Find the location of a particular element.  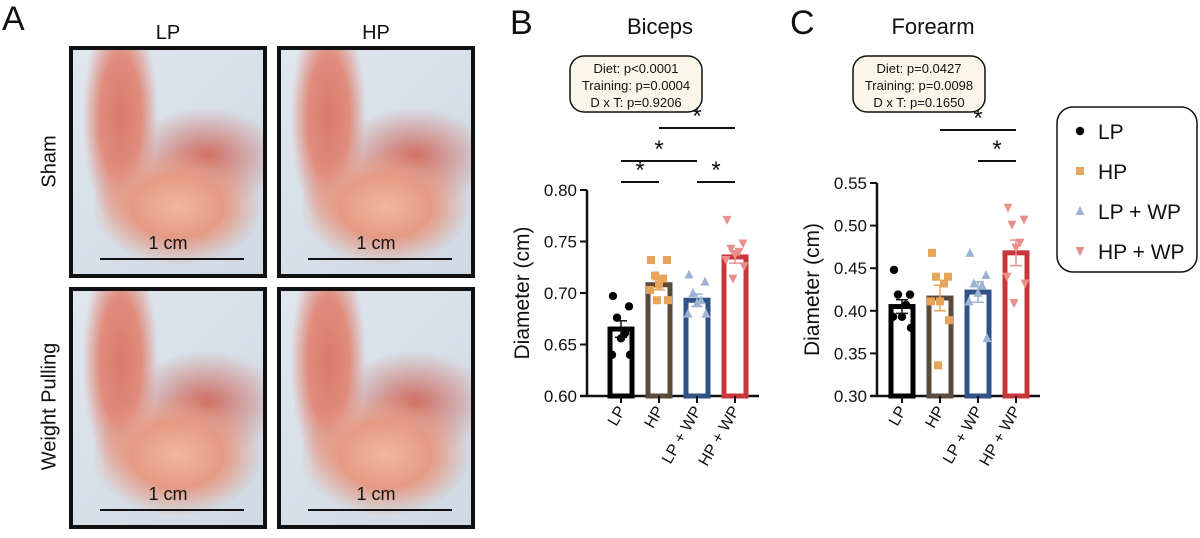

chart-biceps-y-tick-label: 0.80 is located at coordinates (560, 190).